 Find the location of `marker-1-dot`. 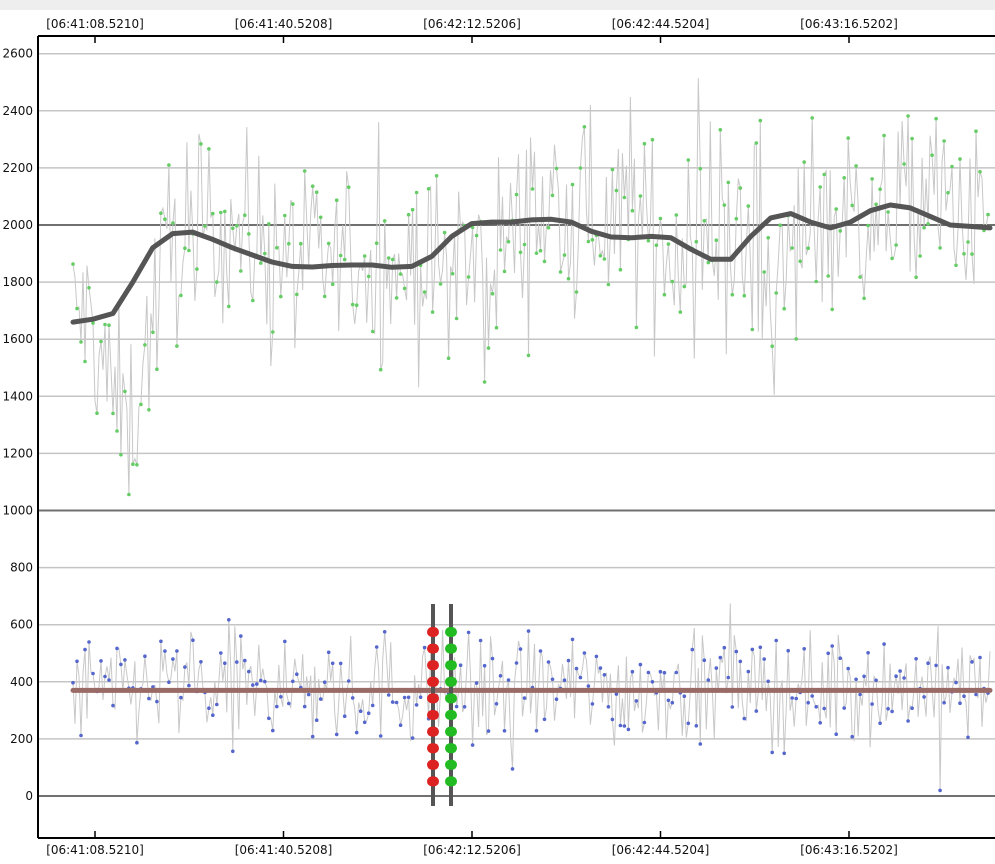

marker-1-dot is located at coordinates (433, 731).